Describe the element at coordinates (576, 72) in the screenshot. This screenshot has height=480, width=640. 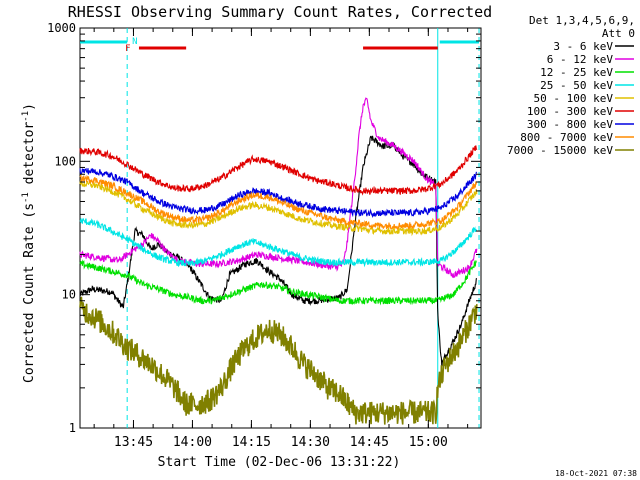
I see `legend-label: 12 - 25 keV` at that location.